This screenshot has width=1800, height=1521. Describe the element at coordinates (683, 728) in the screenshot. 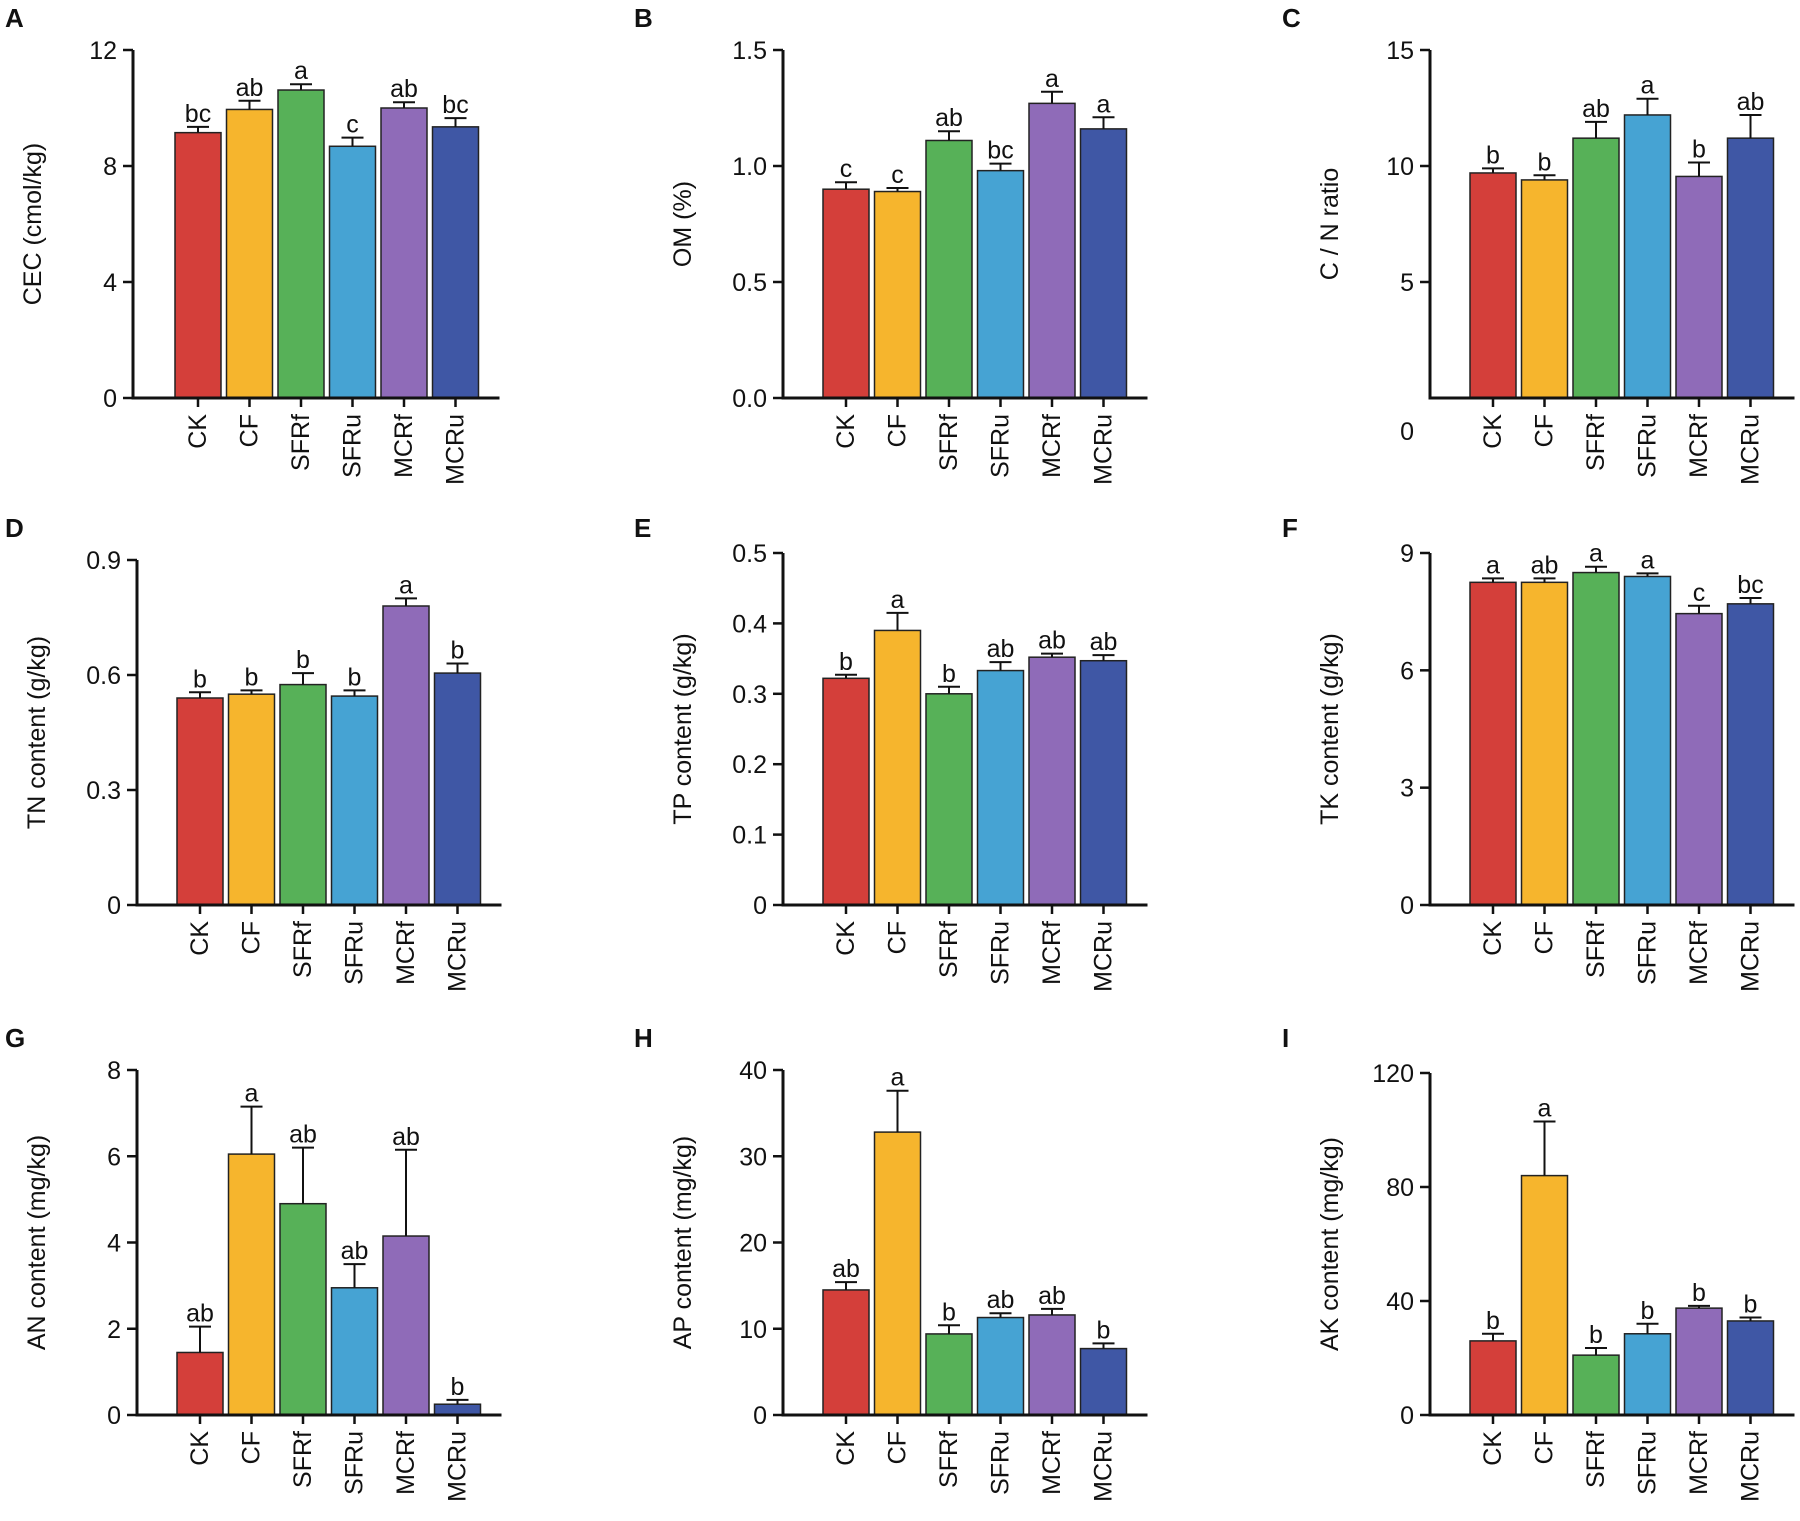

I see `y-axis-title-e: TP content (g/kg)` at that location.